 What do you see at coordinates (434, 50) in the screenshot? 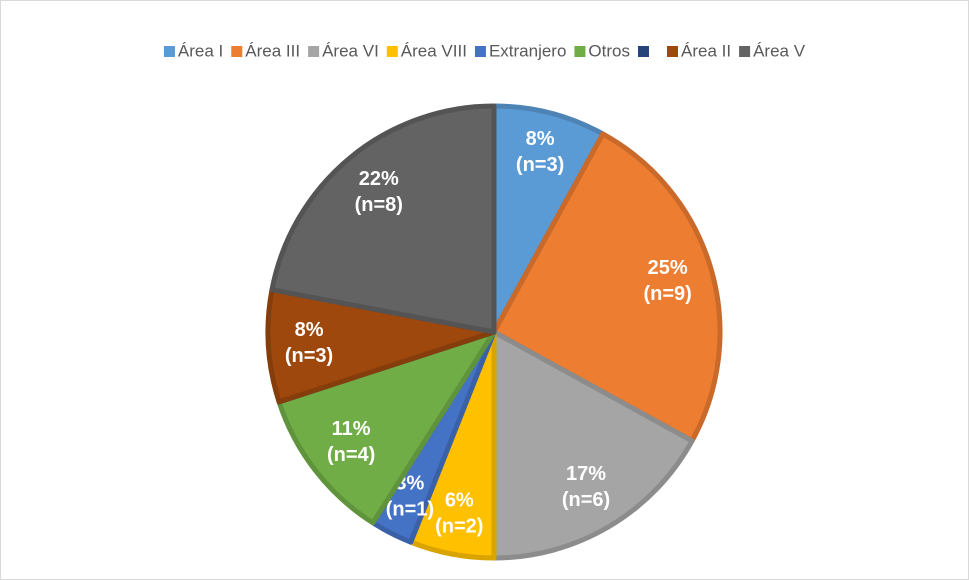
I see `legend-label: Área VIII` at bounding box center [434, 50].